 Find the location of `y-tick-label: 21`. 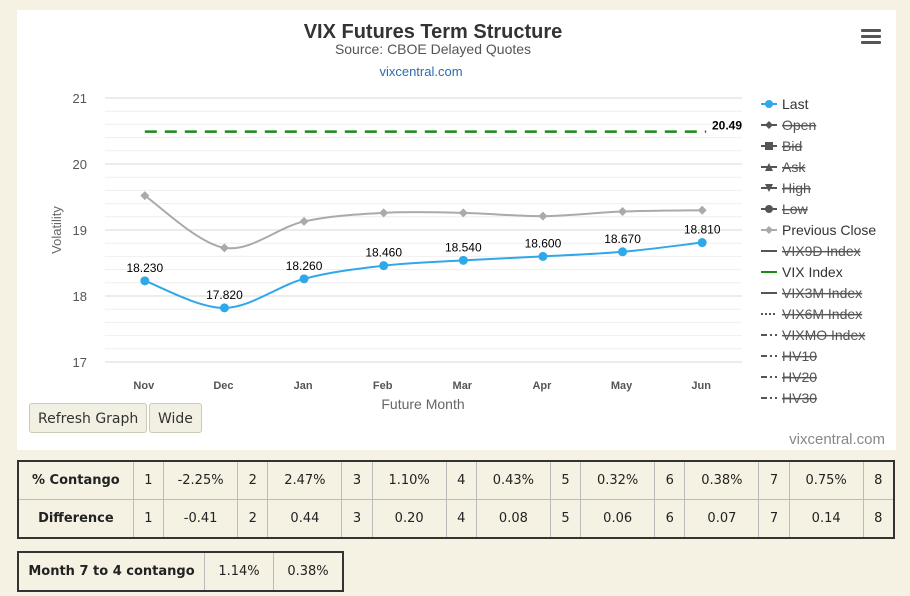

y-tick-label: 21 is located at coordinates (80, 98).